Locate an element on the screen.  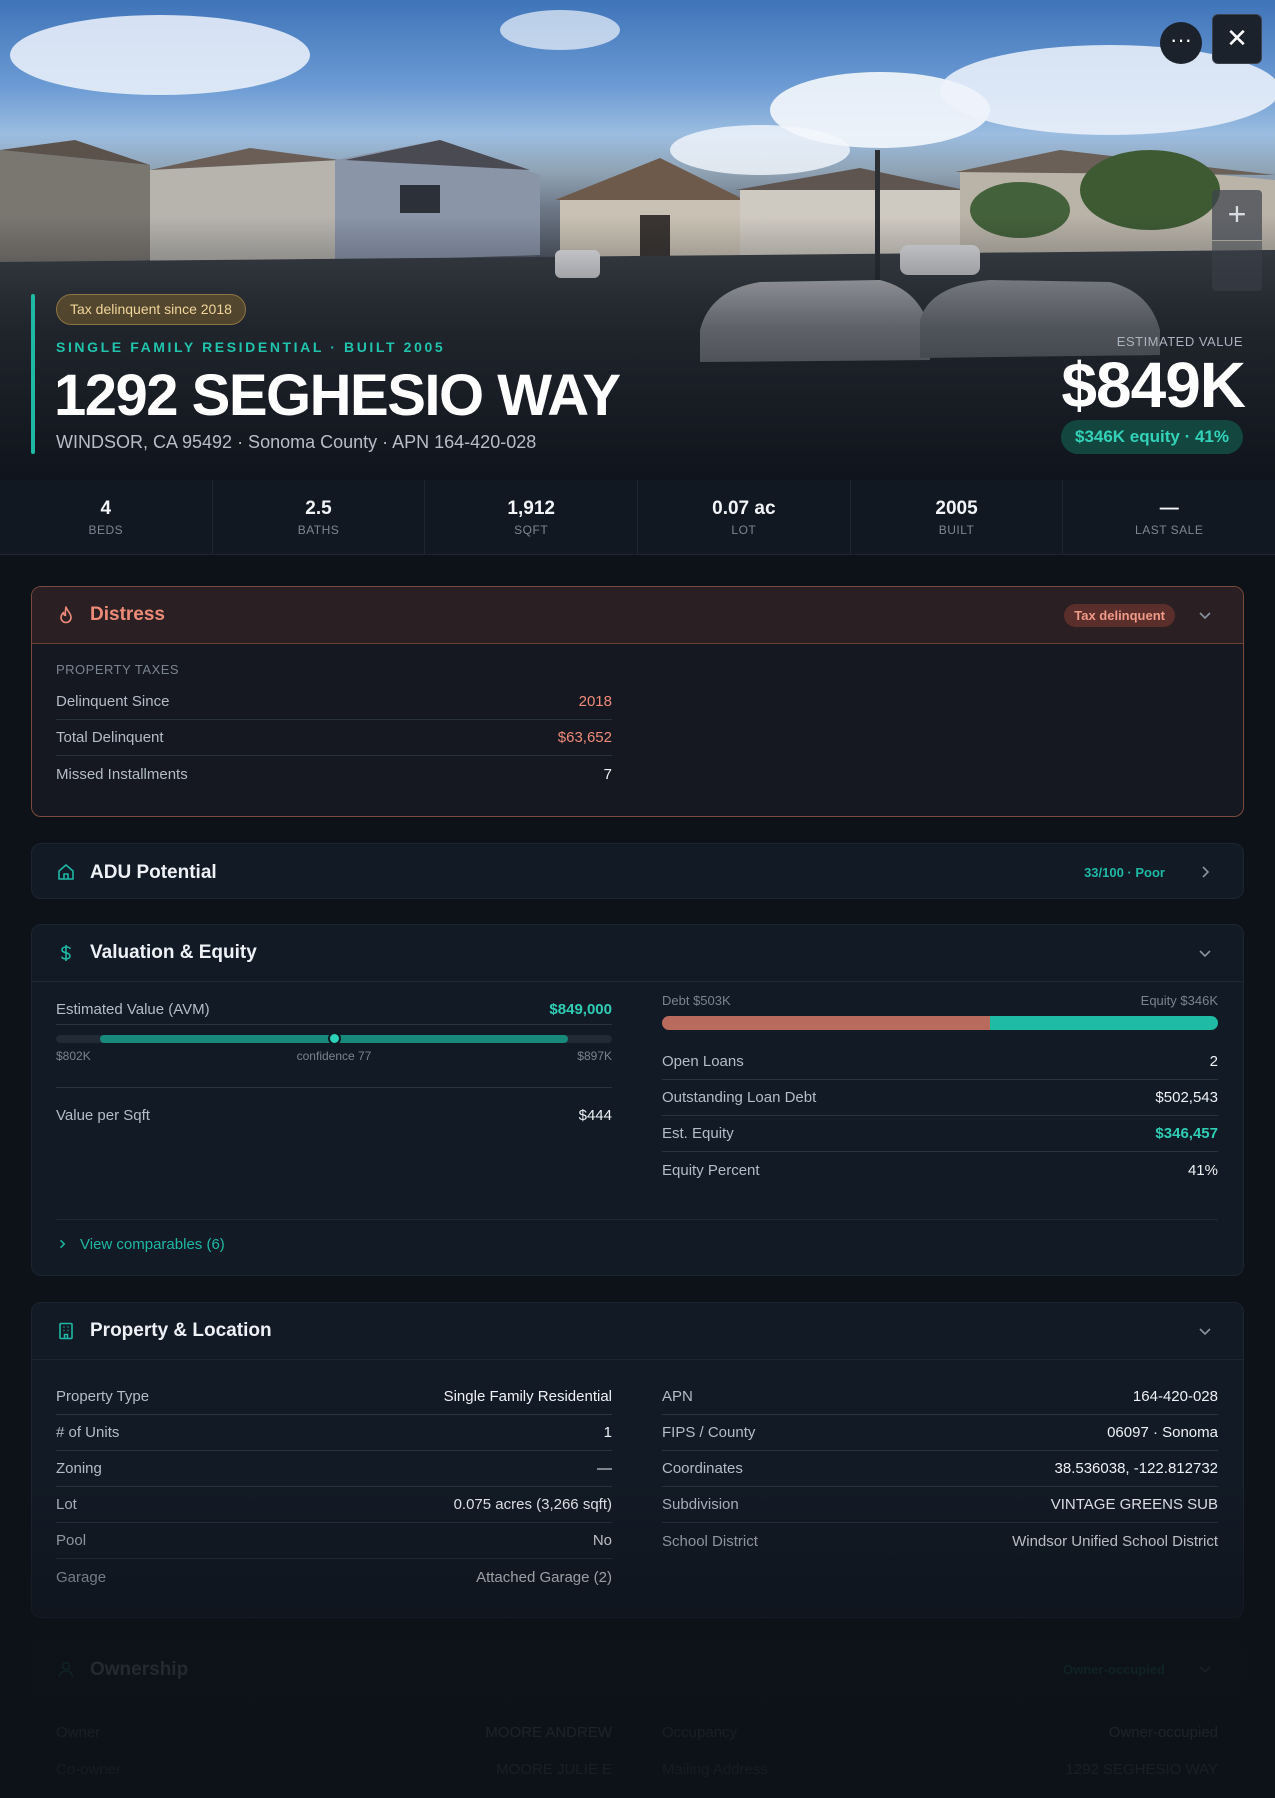
stat-sqft: 1,912 SQFT is located at coordinates (532, 517).